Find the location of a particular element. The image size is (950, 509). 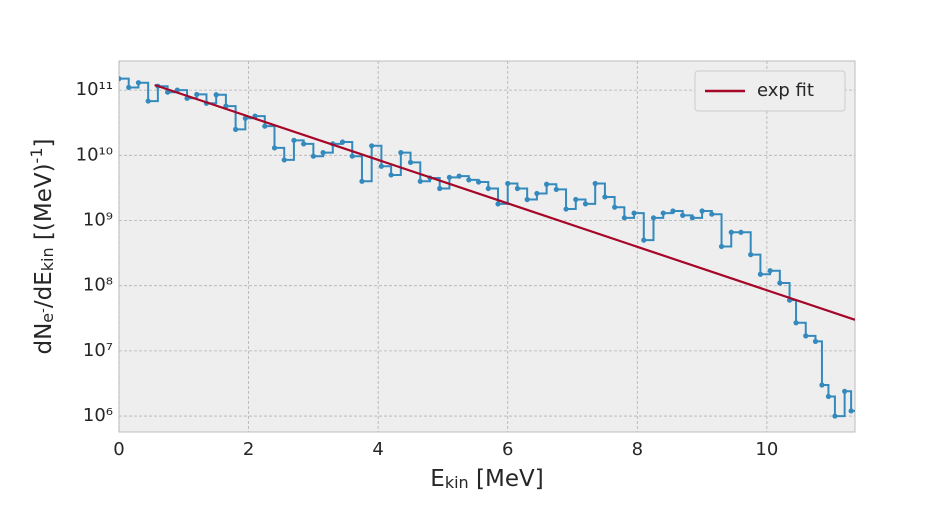

x-tick-label: 4 is located at coordinates (377, 449).